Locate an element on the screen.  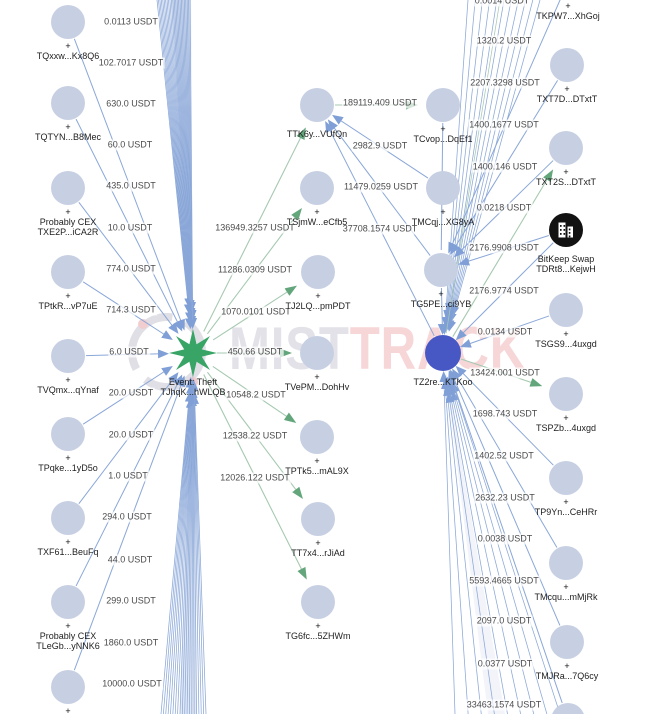
node-label: + TG5PE...ci9YB is located at coordinates (441, 299).